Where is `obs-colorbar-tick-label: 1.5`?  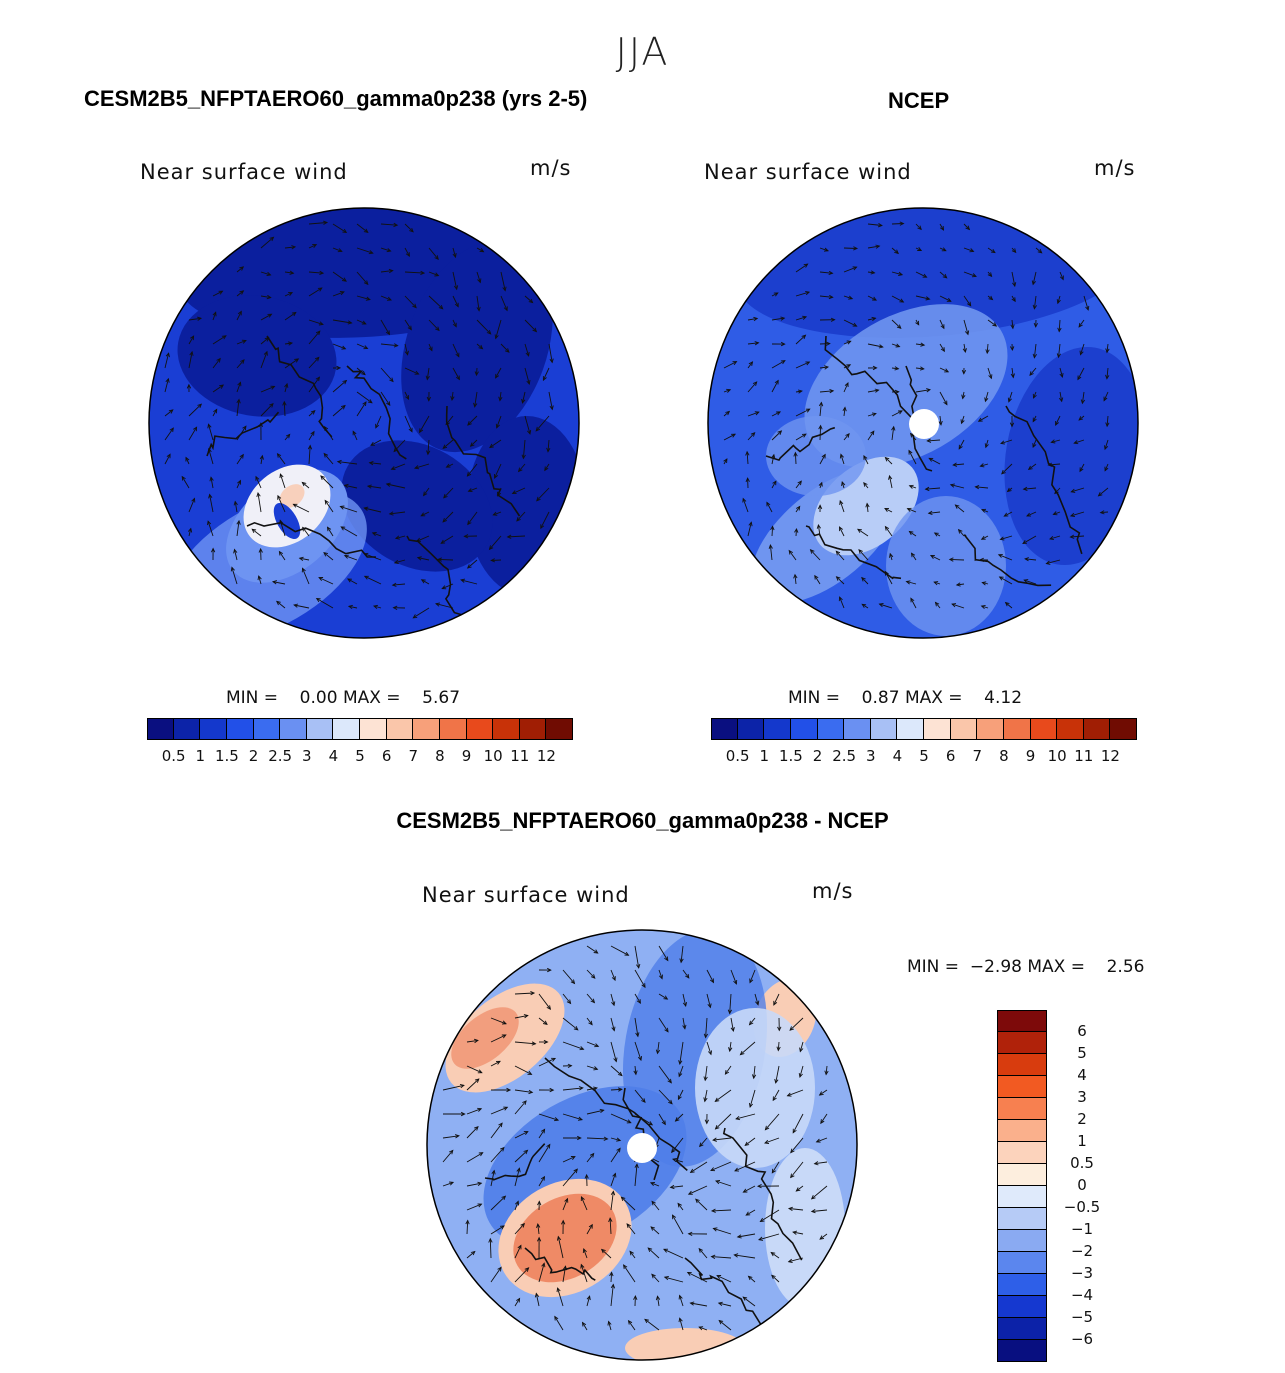 obs-colorbar-tick-label: 1.5 is located at coordinates (790, 756).